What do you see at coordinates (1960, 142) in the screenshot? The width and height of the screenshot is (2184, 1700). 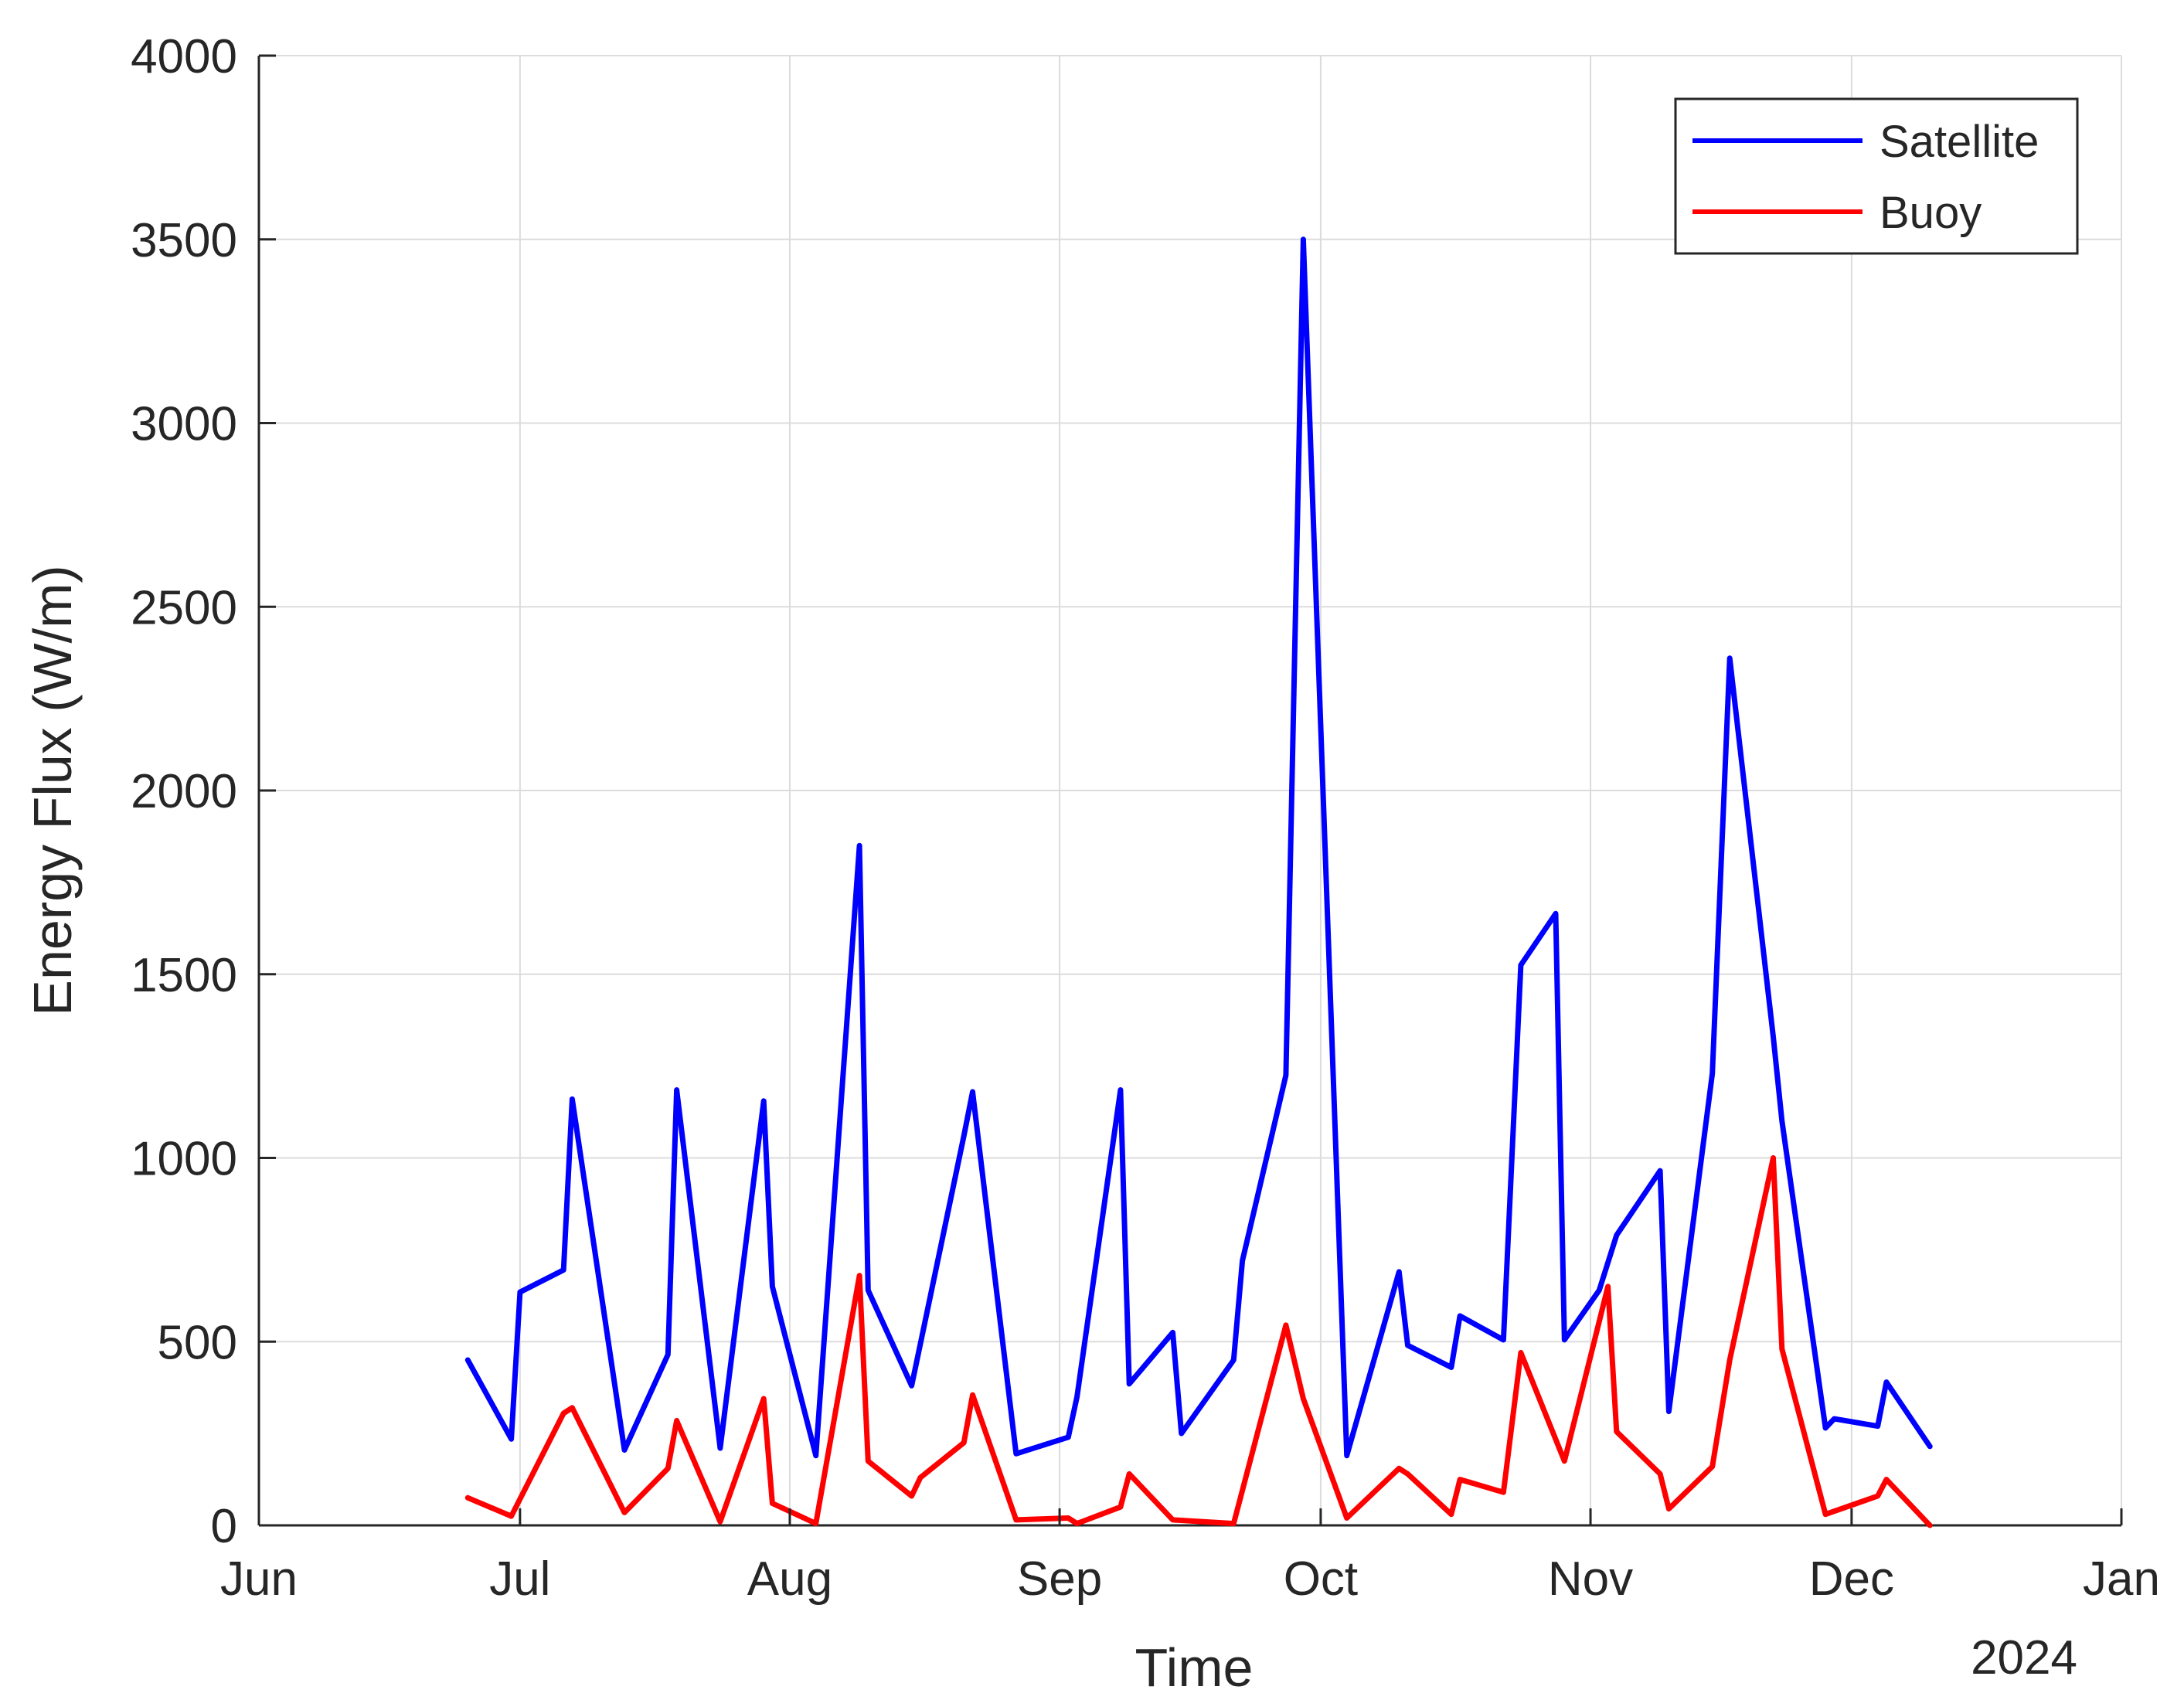 I see `legend-label-satellite: Satellite` at bounding box center [1960, 142].